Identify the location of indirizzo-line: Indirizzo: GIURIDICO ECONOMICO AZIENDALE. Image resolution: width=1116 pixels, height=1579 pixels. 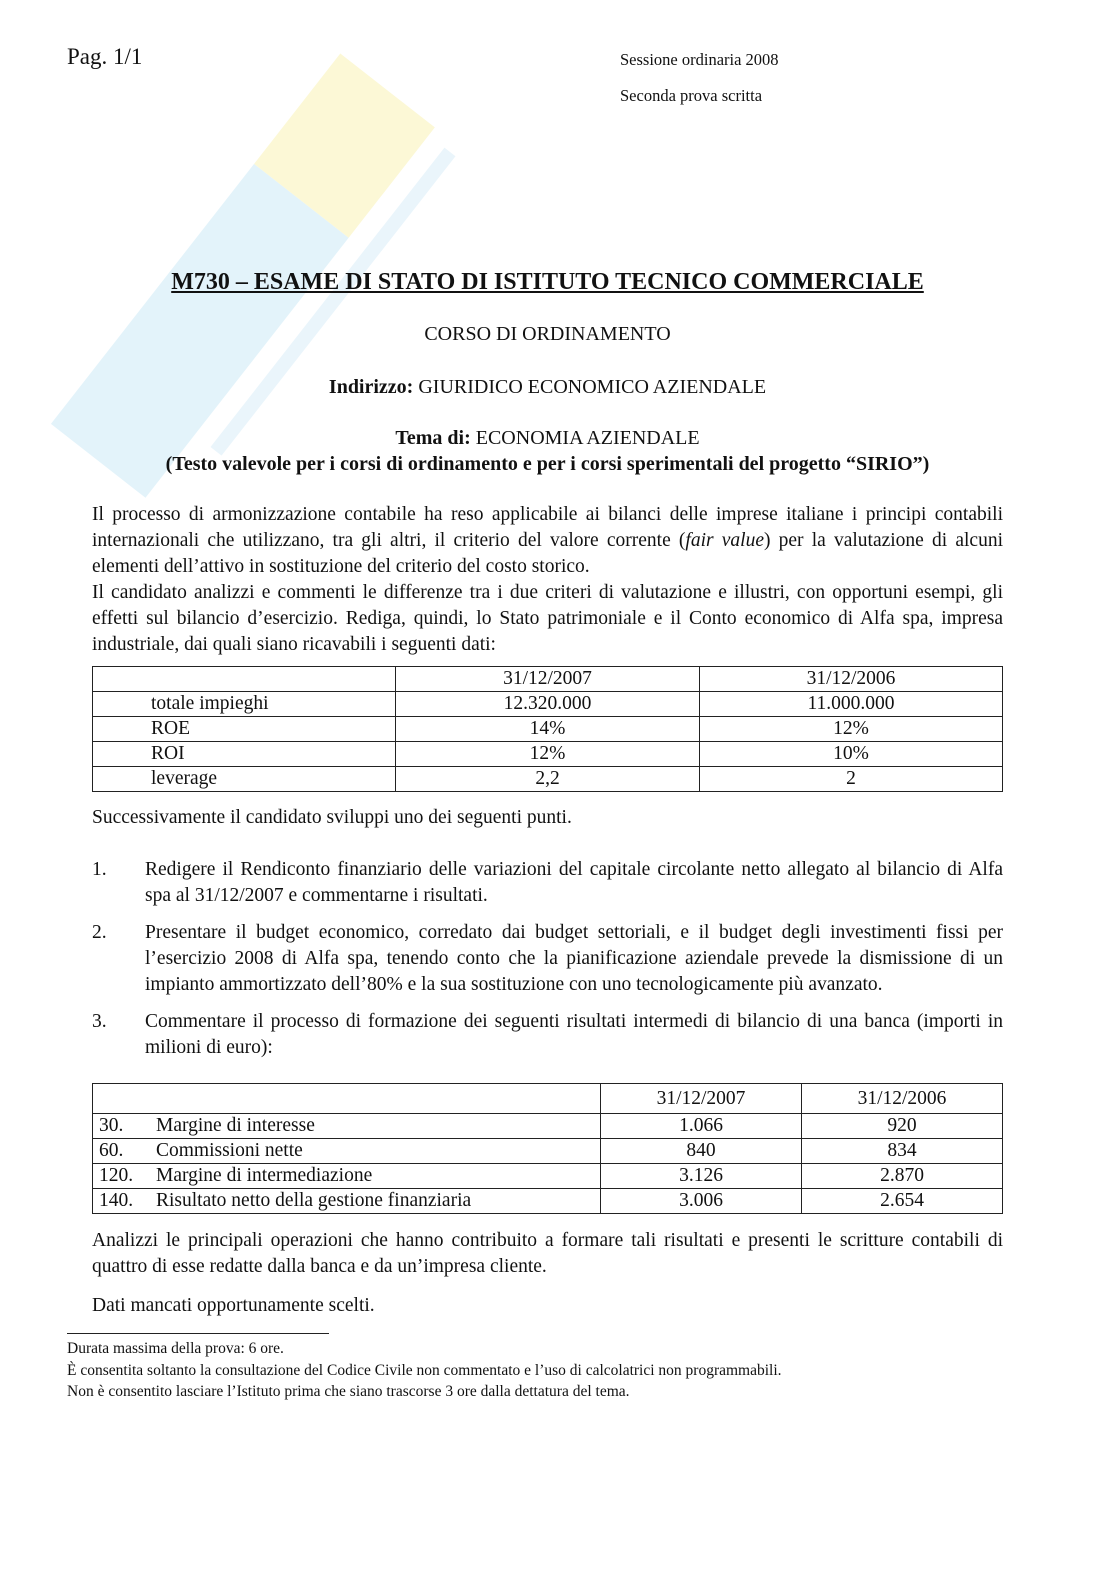
(547, 387).